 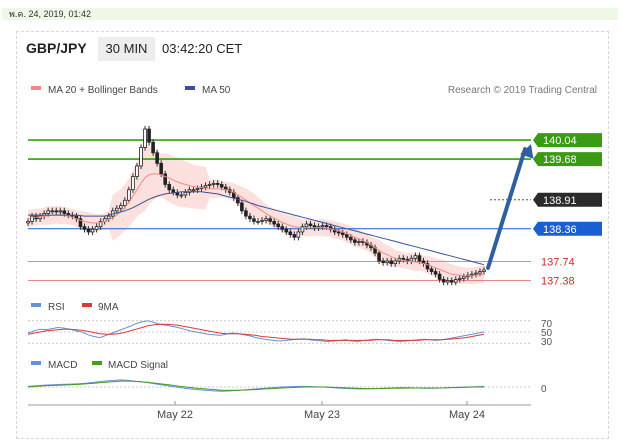 What do you see at coordinates (126, 49) in the screenshot?
I see `timeframe-button: 30 MIN` at bounding box center [126, 49].